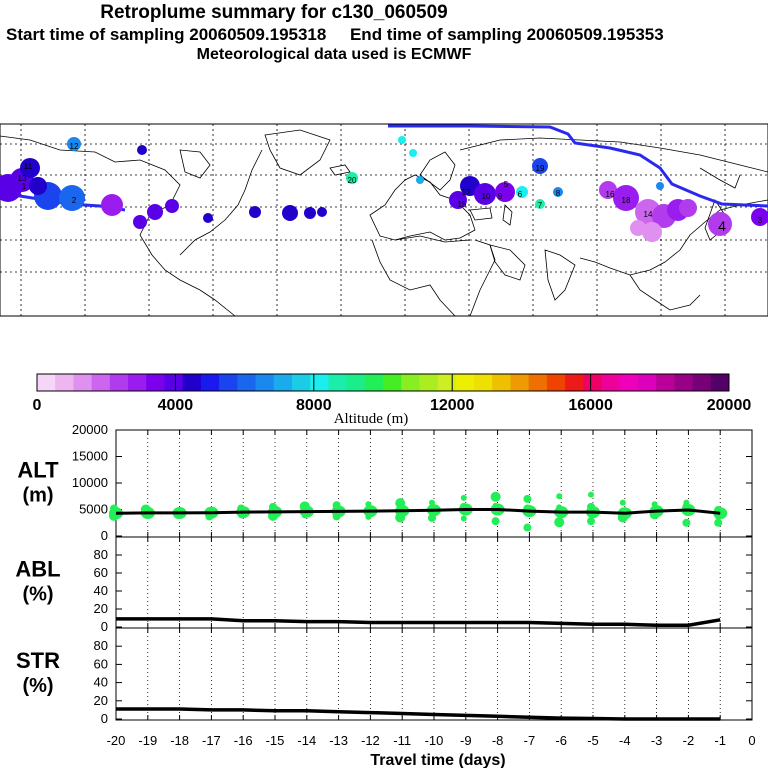 The image size is (768, 768). Describe the element at coordinates (590, 405) in the screenshot. I see `colorbar-tick-label: 16000` at that location.